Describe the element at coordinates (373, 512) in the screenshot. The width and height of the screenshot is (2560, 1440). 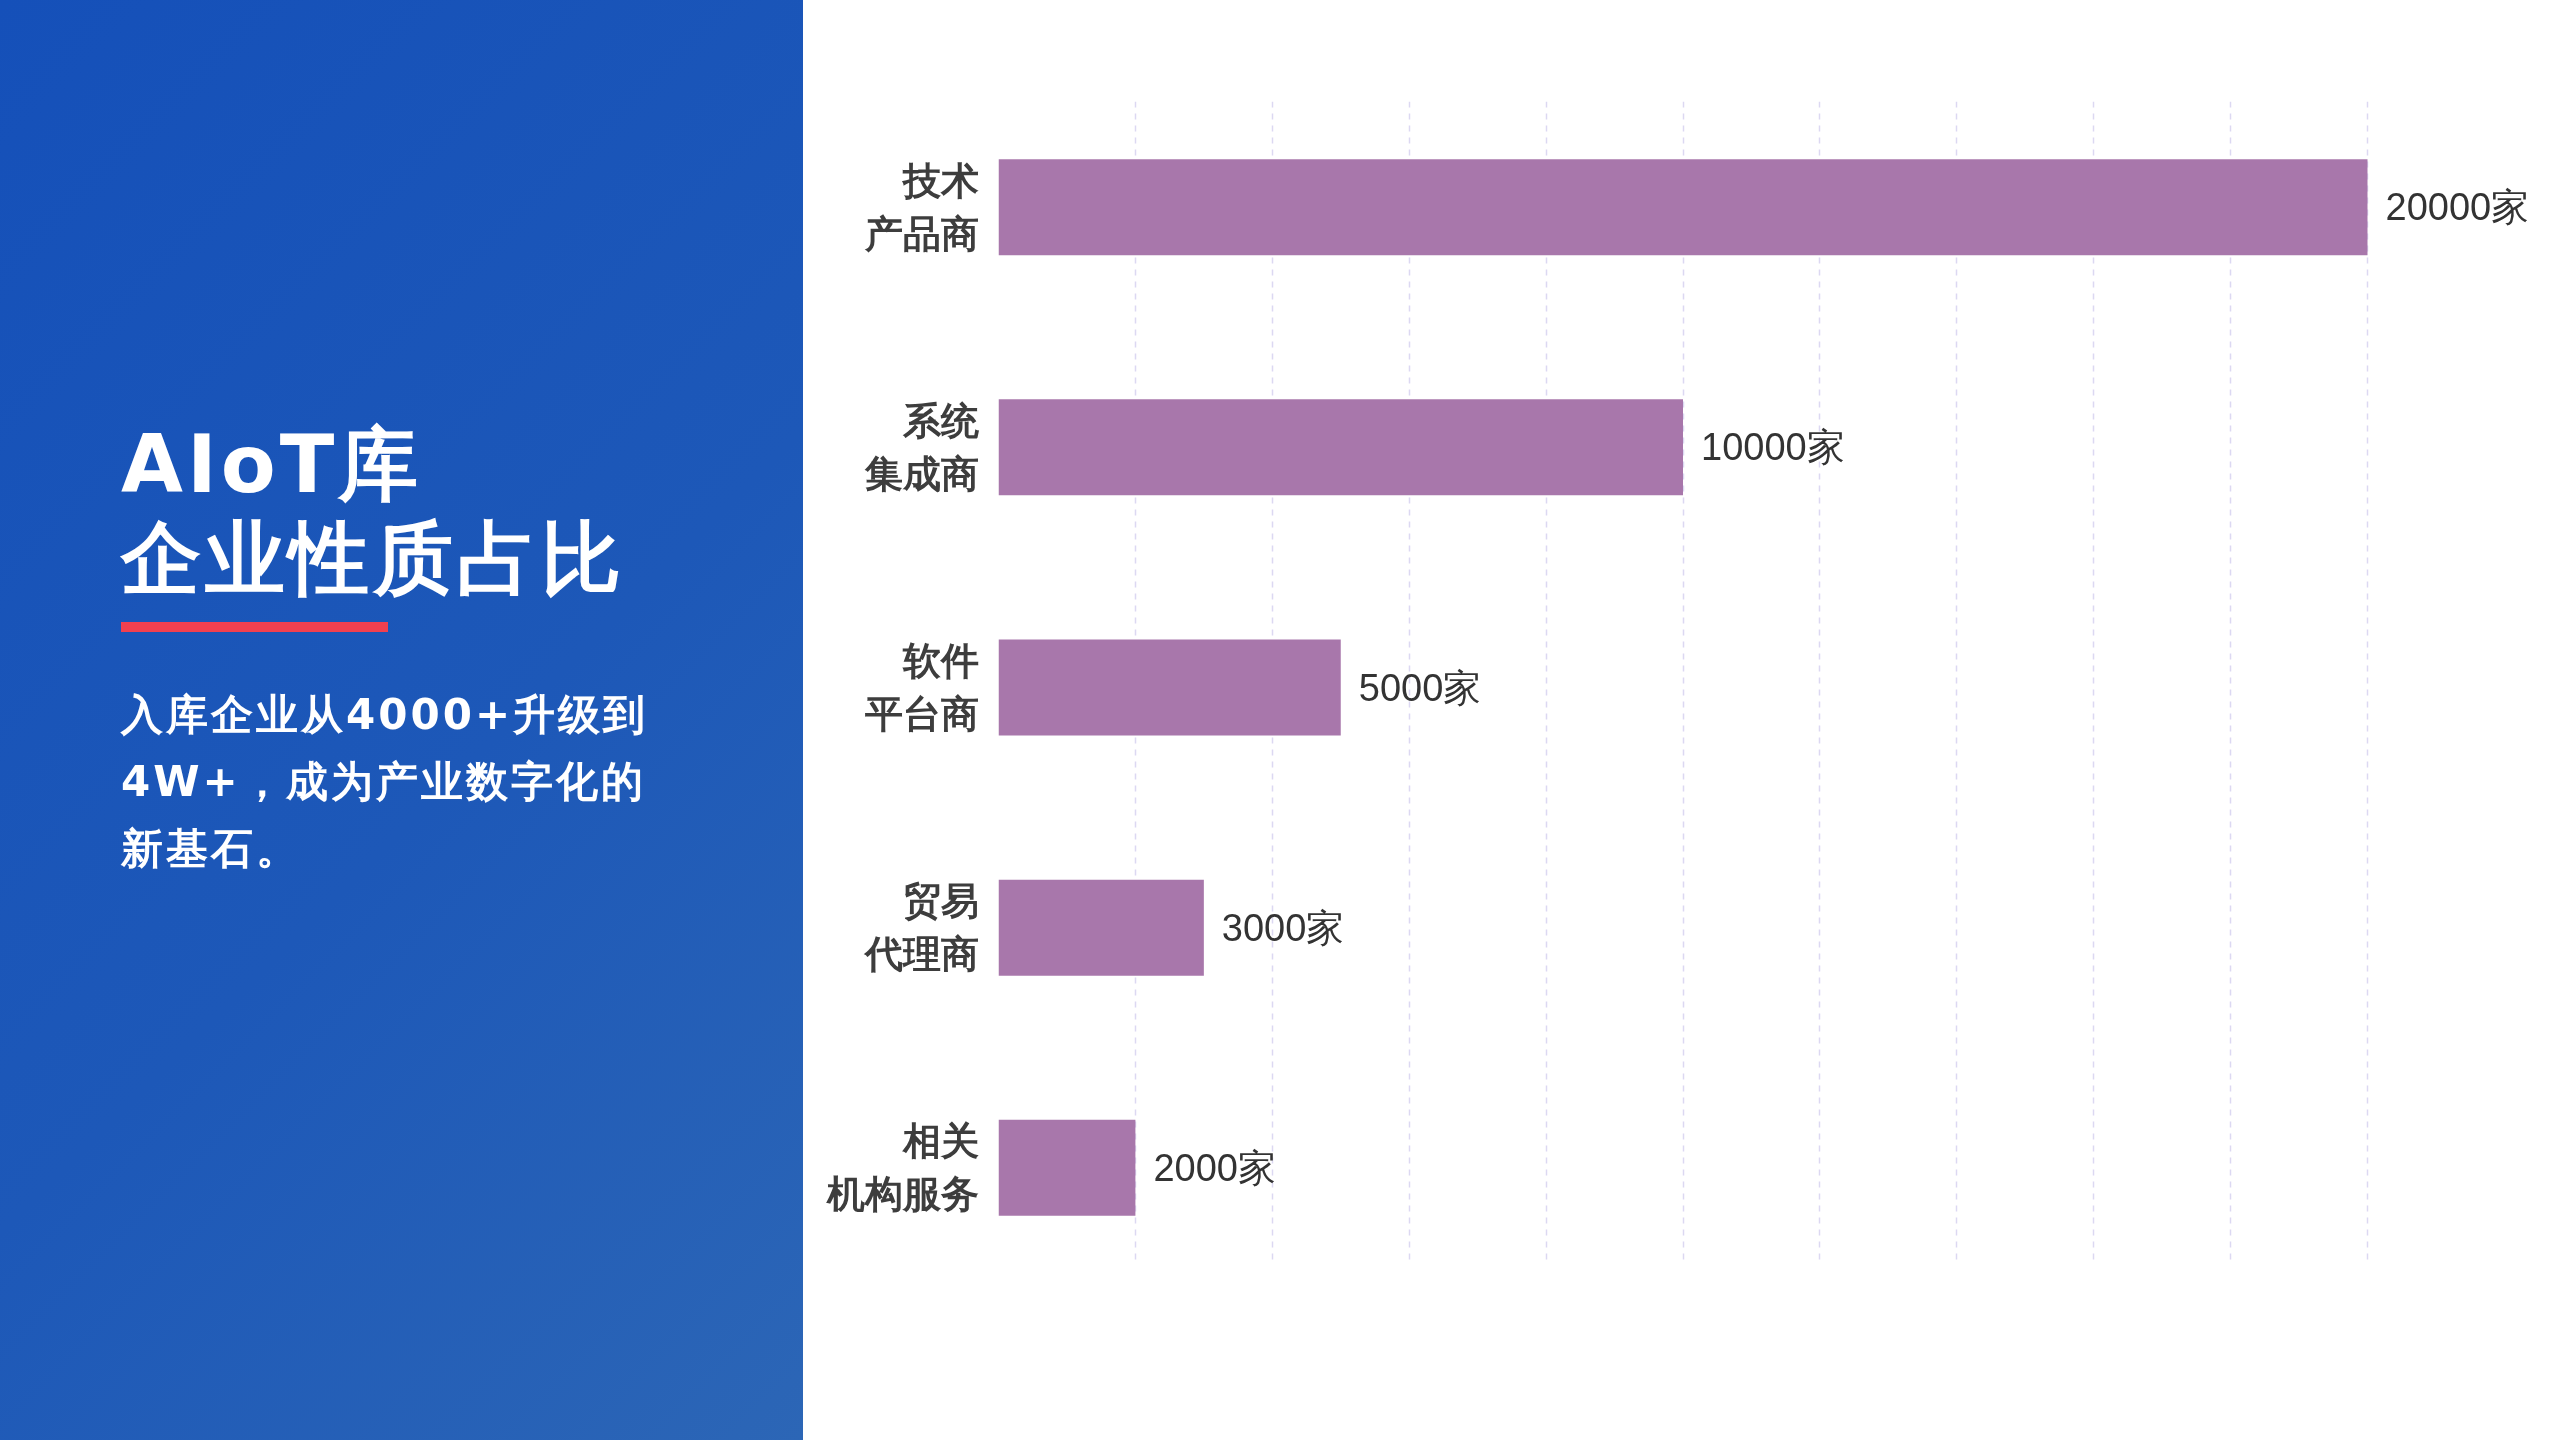
I see `text: AIoT库企业性质占比` at that location.